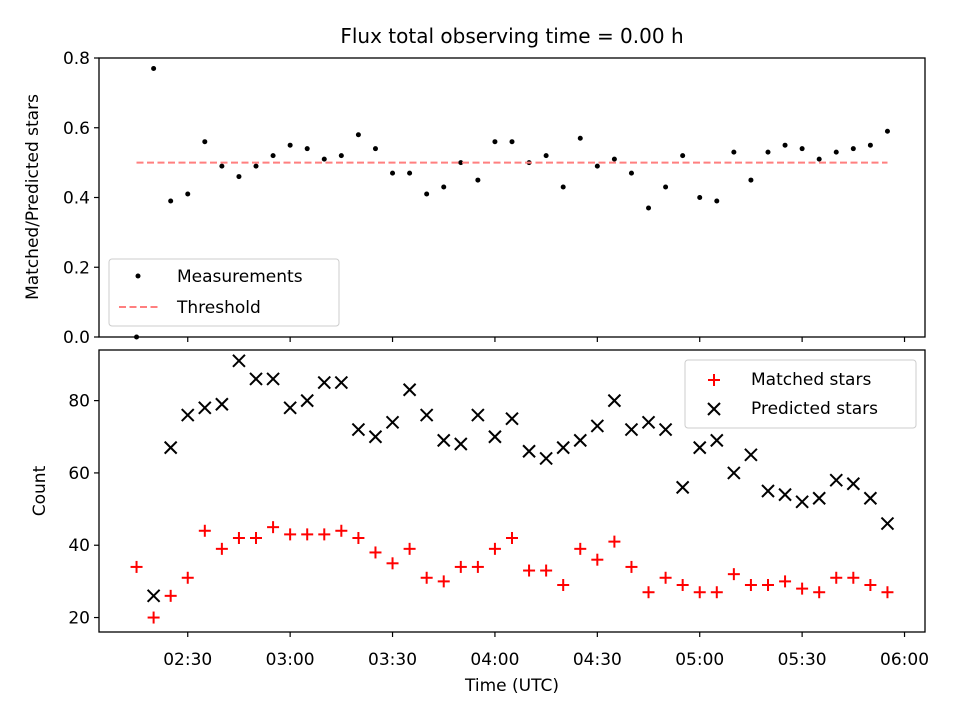 Image resolution: width=960 pixels, height=720 pixels. What do you see at coordinates (79, 474) in the screenshot?
I see `y-tick-label: 60` at bounding box center [79, 474].